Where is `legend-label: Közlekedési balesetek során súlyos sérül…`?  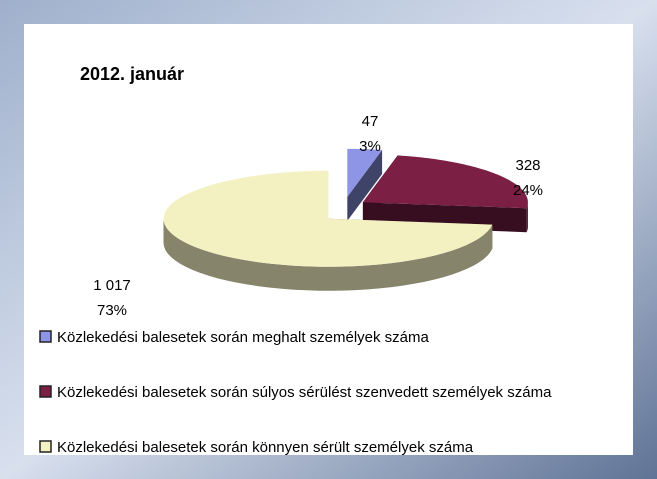 legend-label: Közlekedési balesetek során súlyos sérül… is located at coordinates (304, 392).